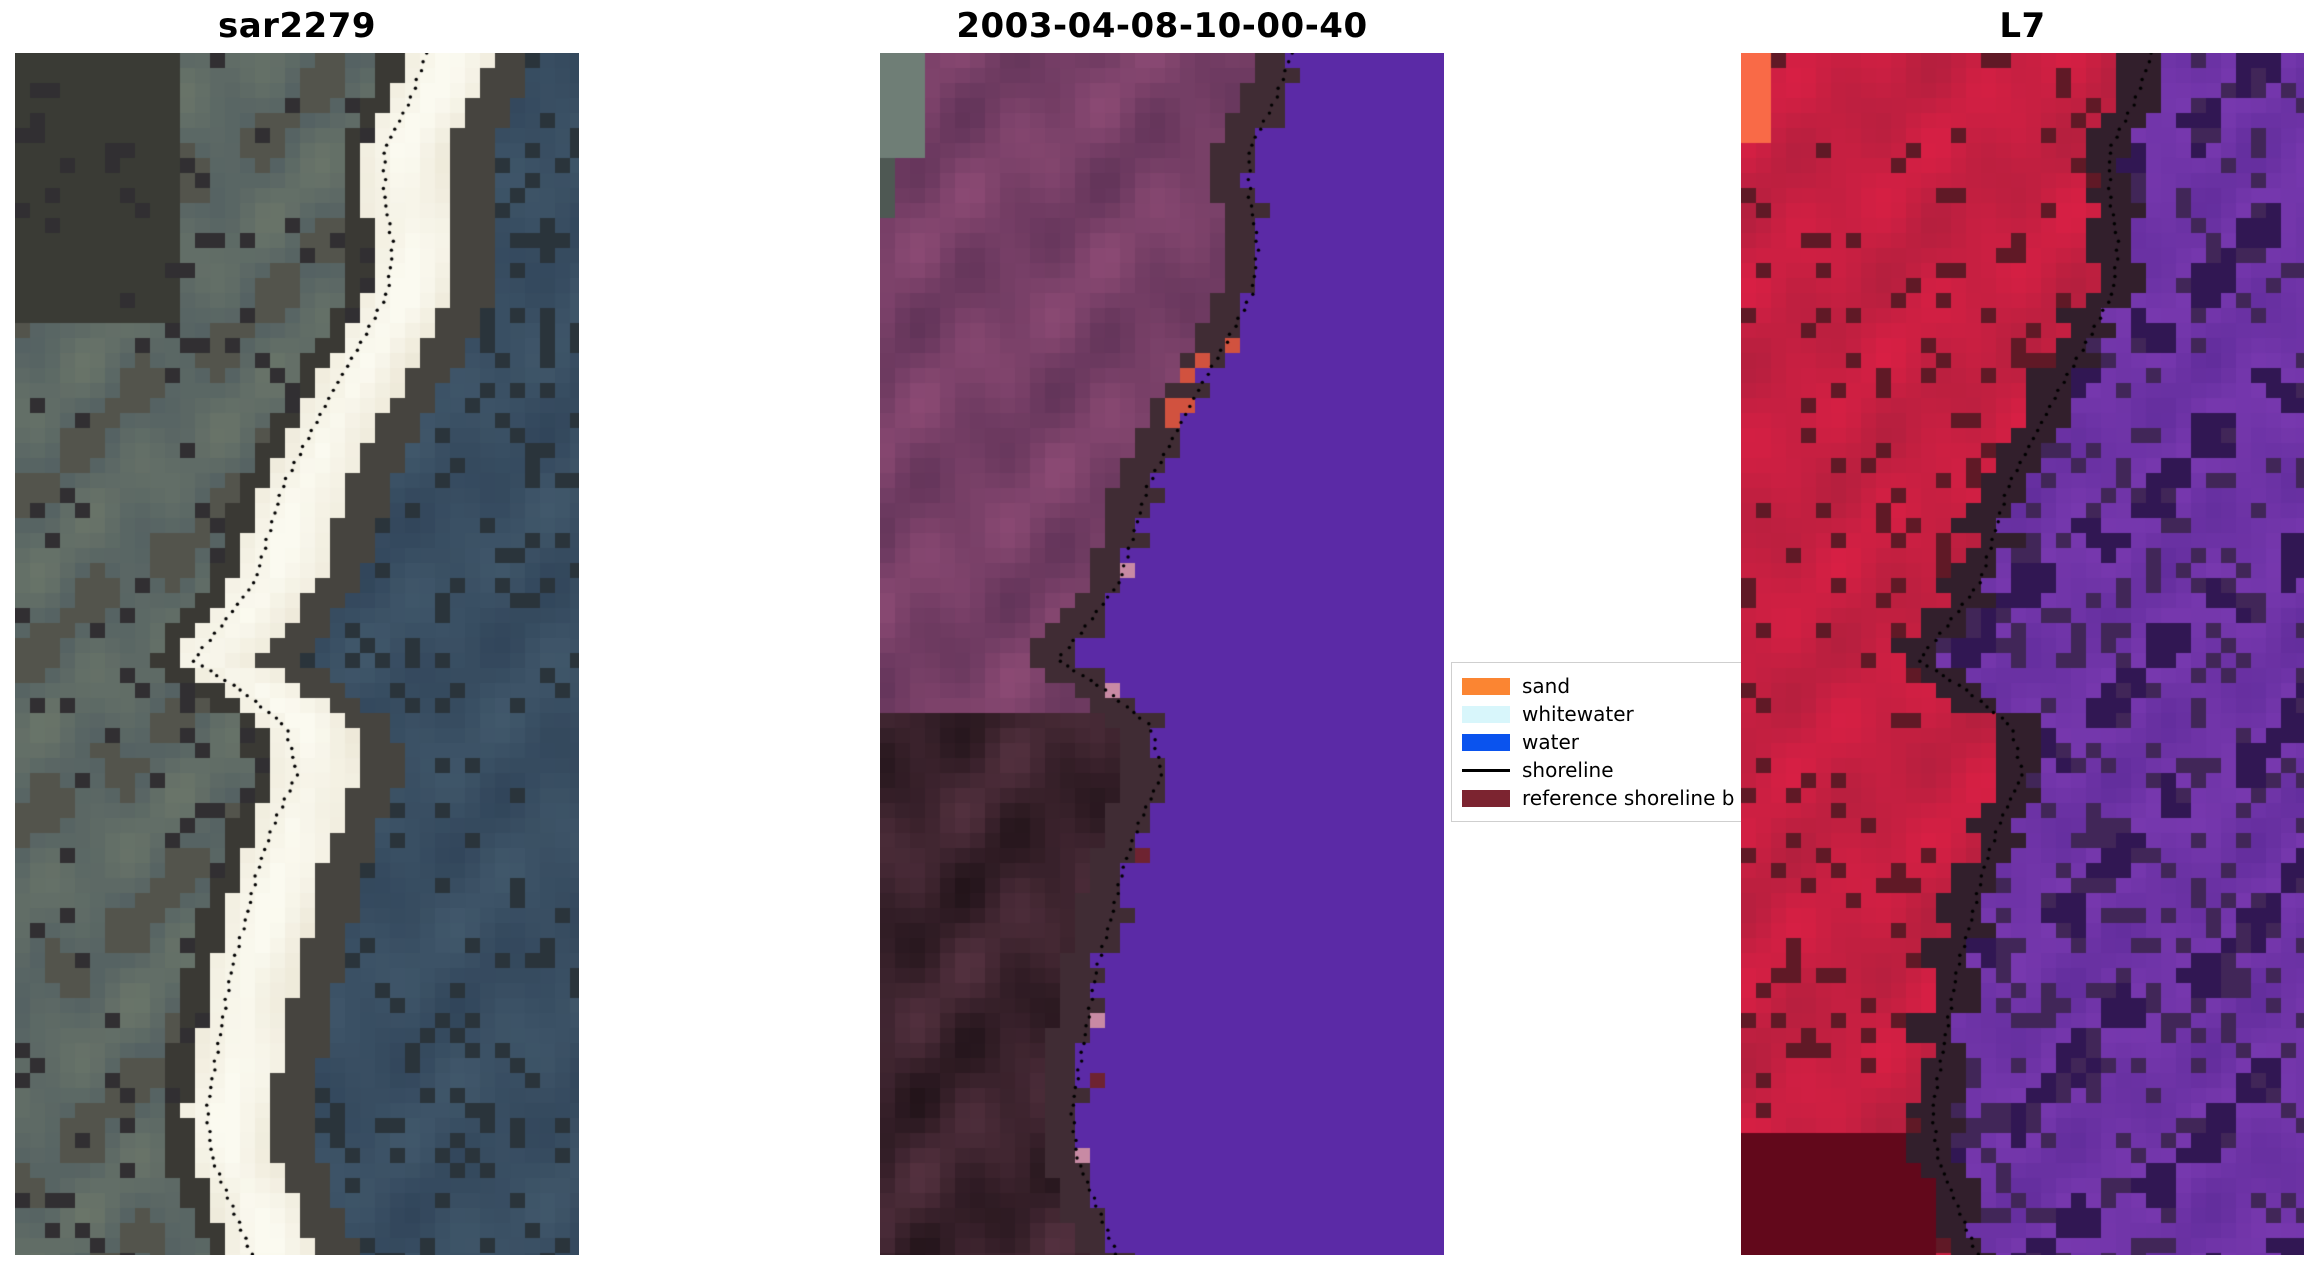 The width and height of the screenshot is (2304, 1283). I want to click on shoreline-swatch, so click(1486, 770).